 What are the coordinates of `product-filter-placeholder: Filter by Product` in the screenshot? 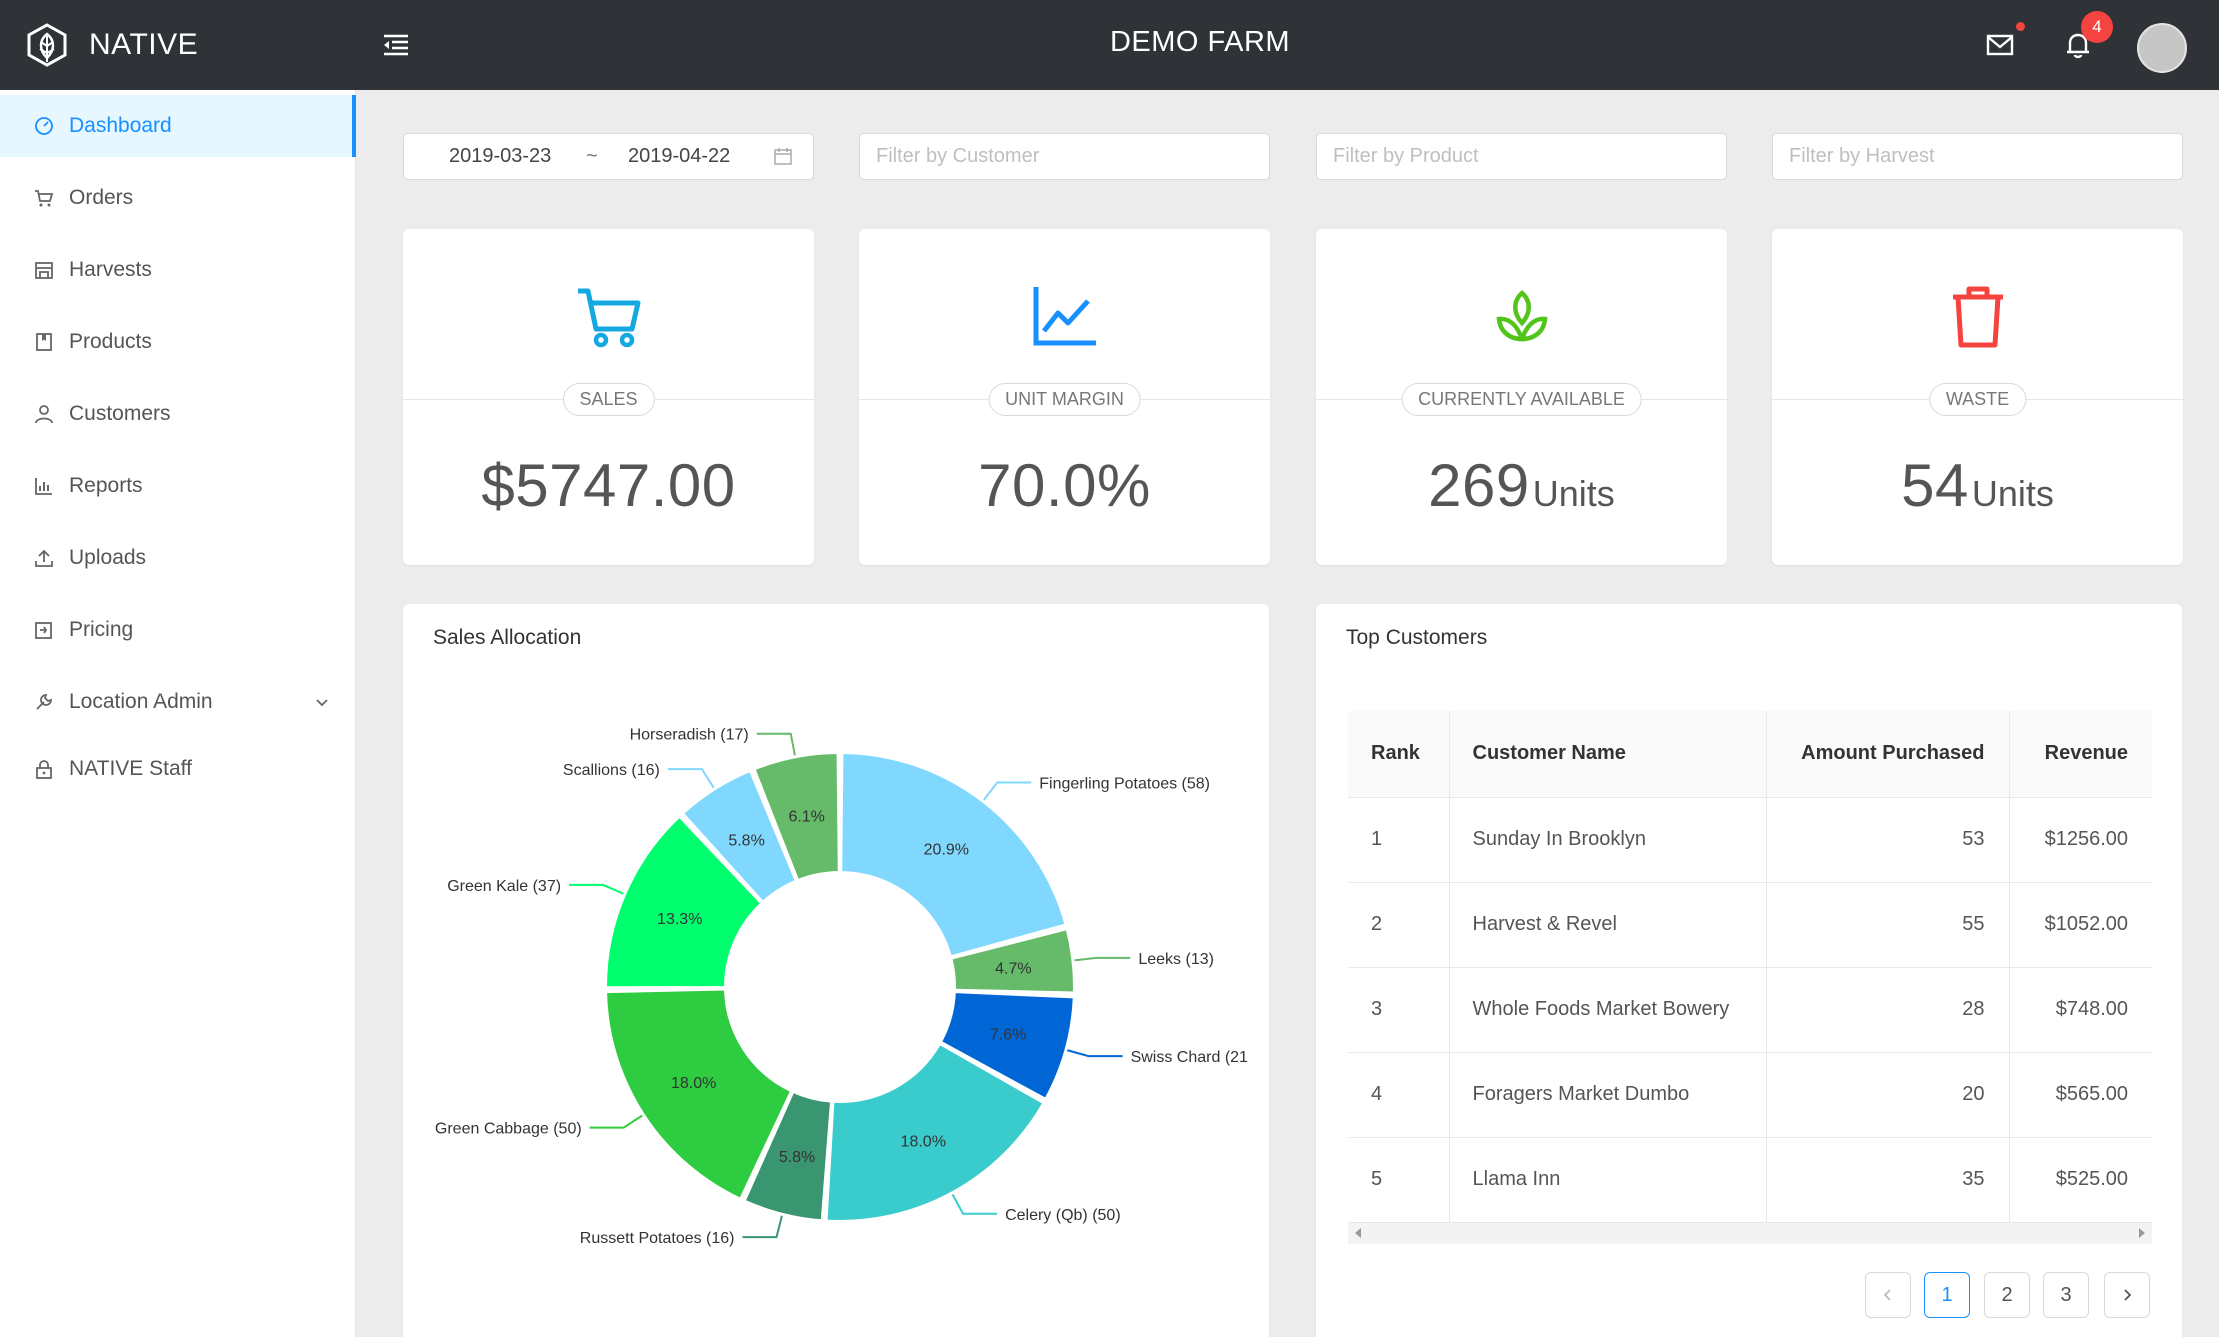 It's located at (1406, 156).